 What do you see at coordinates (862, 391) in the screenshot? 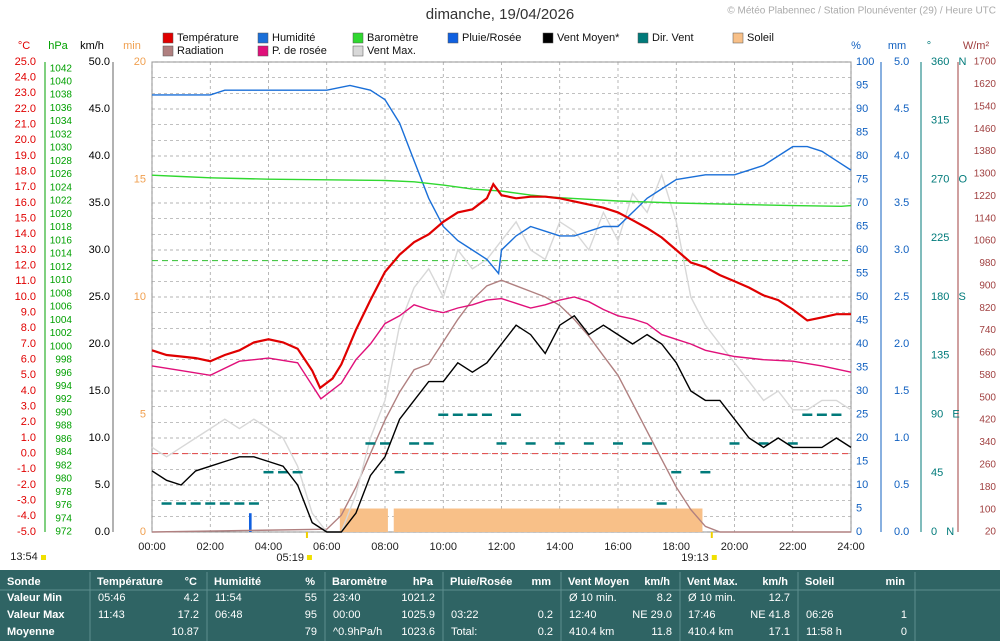
I see `y-tick-label: 30` at bounding box center [862, 391].